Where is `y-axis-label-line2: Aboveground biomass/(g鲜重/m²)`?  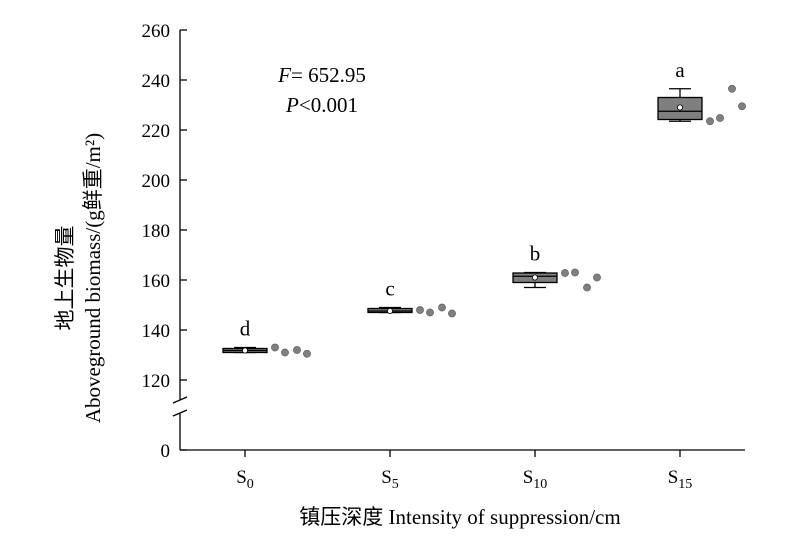 y-axis-label-line2: Aboveground biomass/(g鲜重/m²) is located at coordinates (93, 278).